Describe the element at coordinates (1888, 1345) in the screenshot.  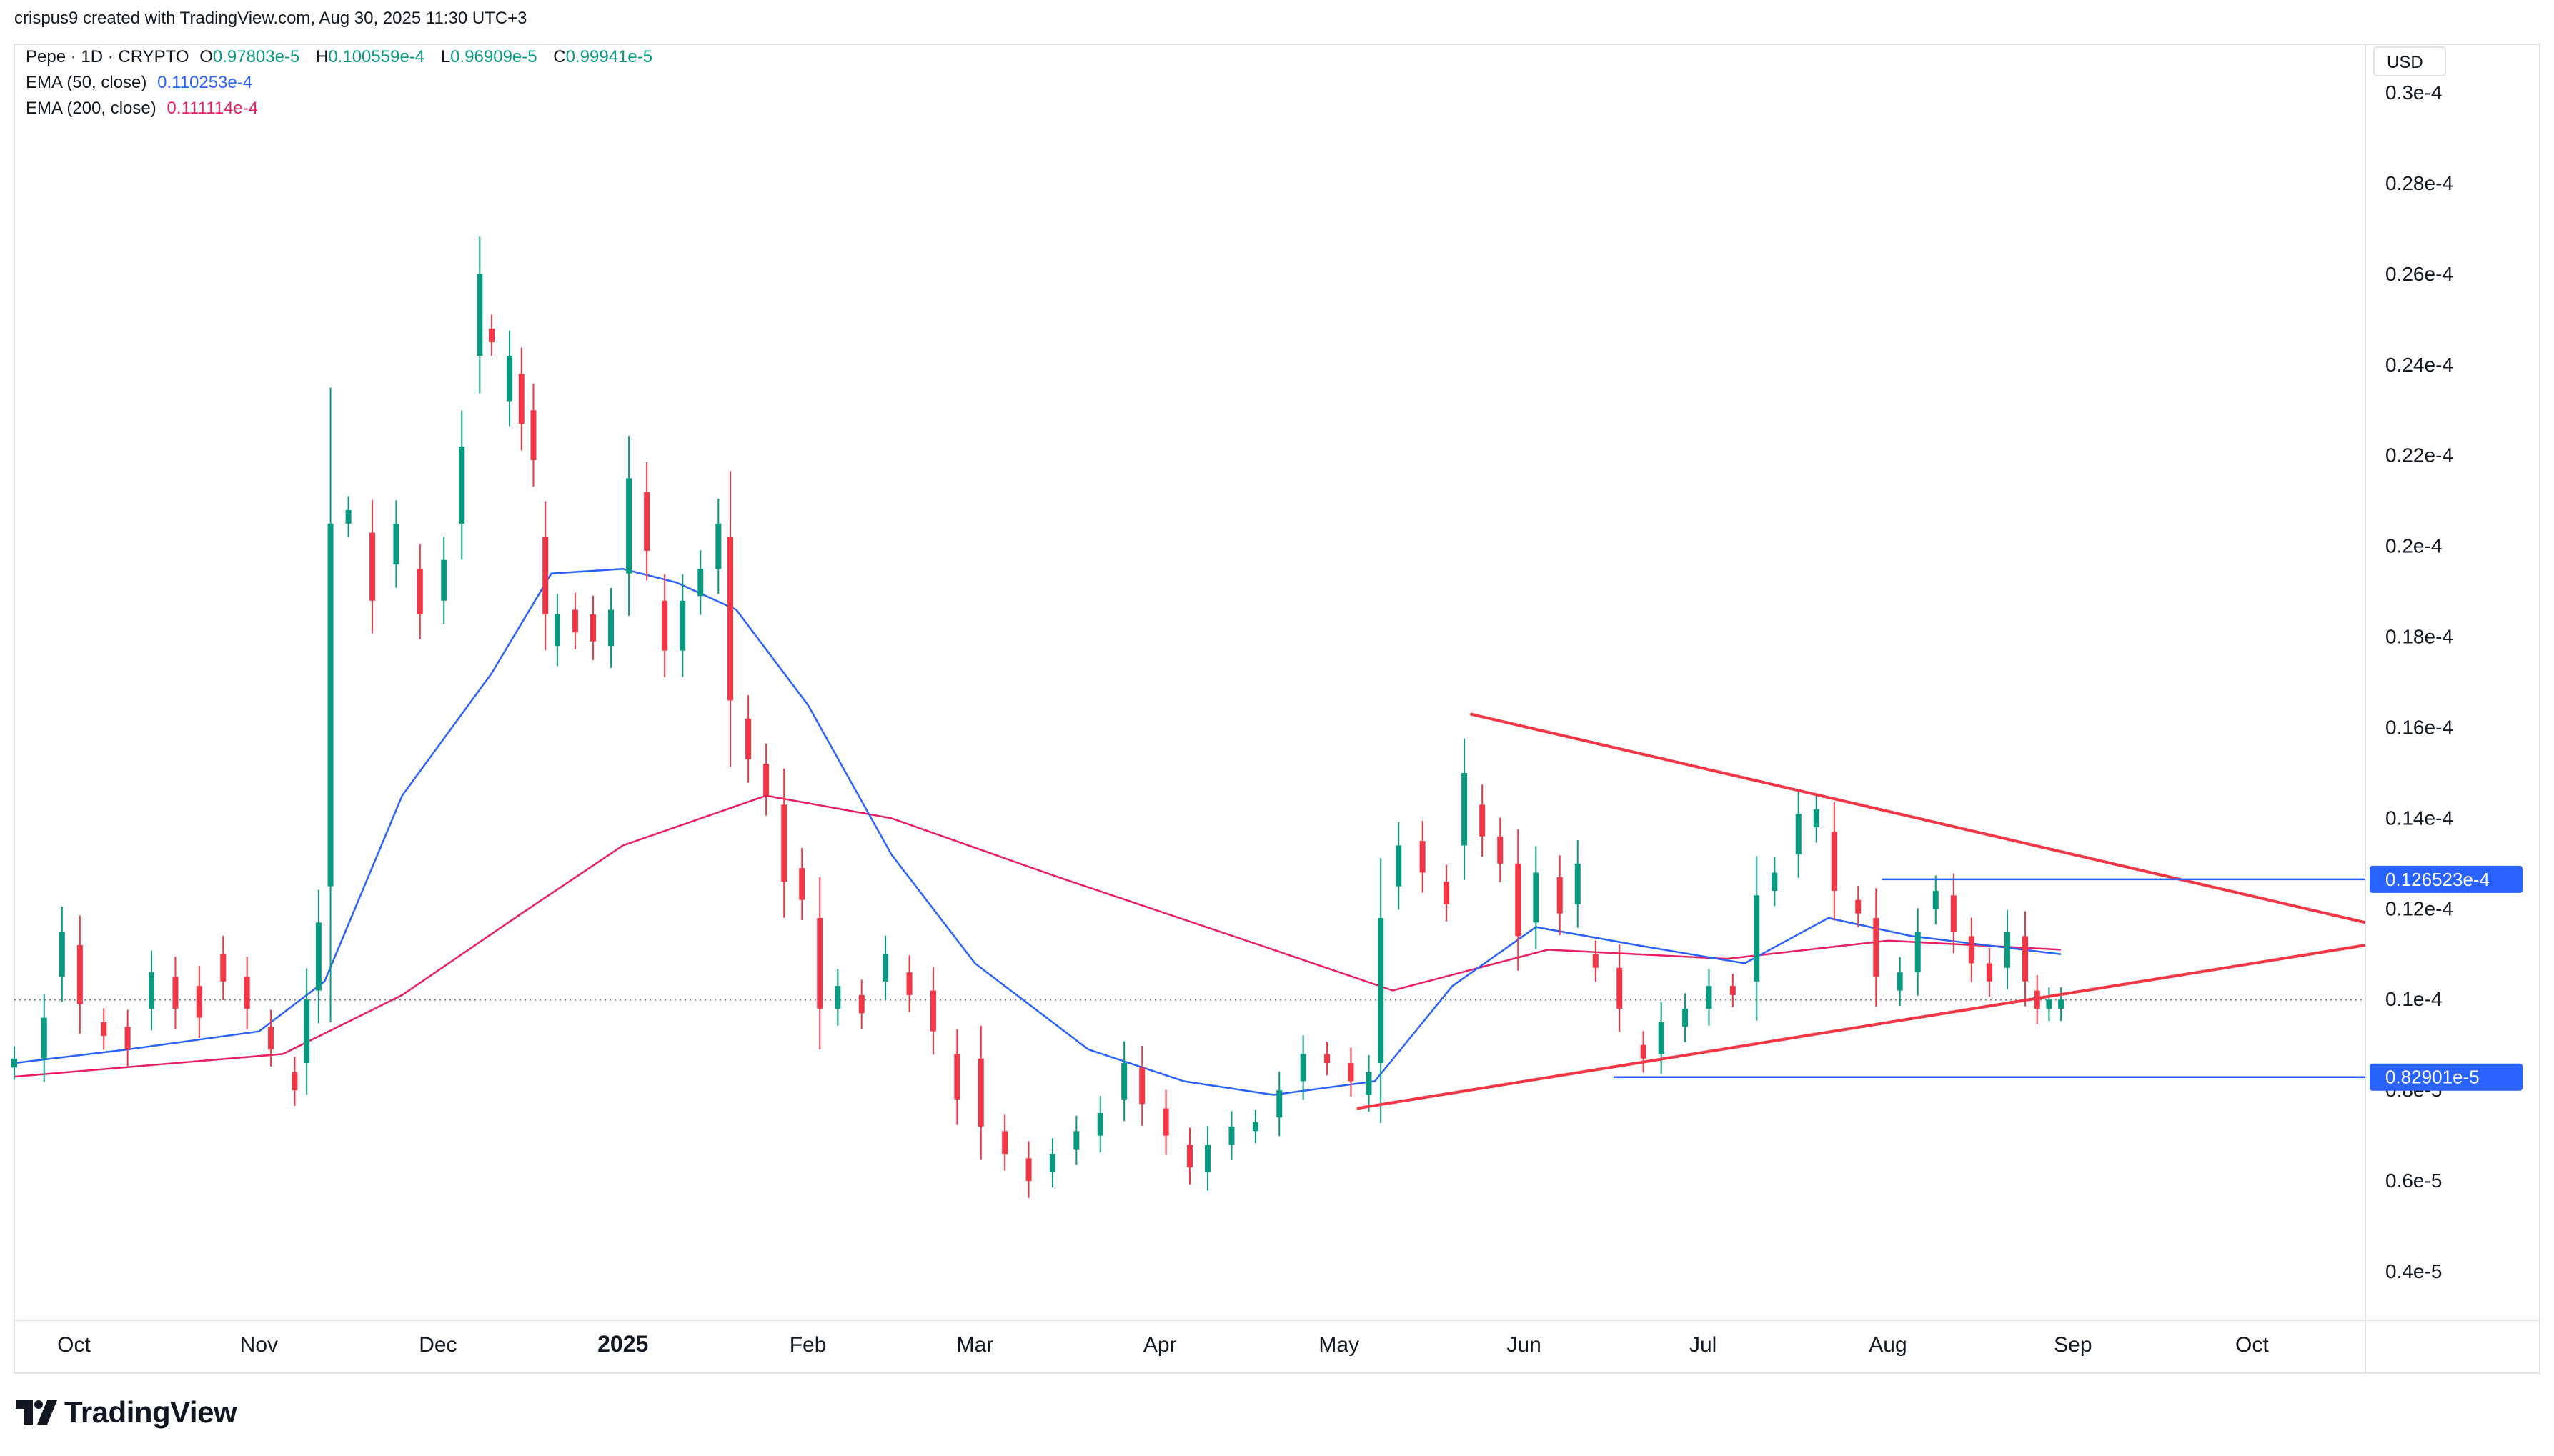
I see `time-axis-tick-label: Aug` at that location.